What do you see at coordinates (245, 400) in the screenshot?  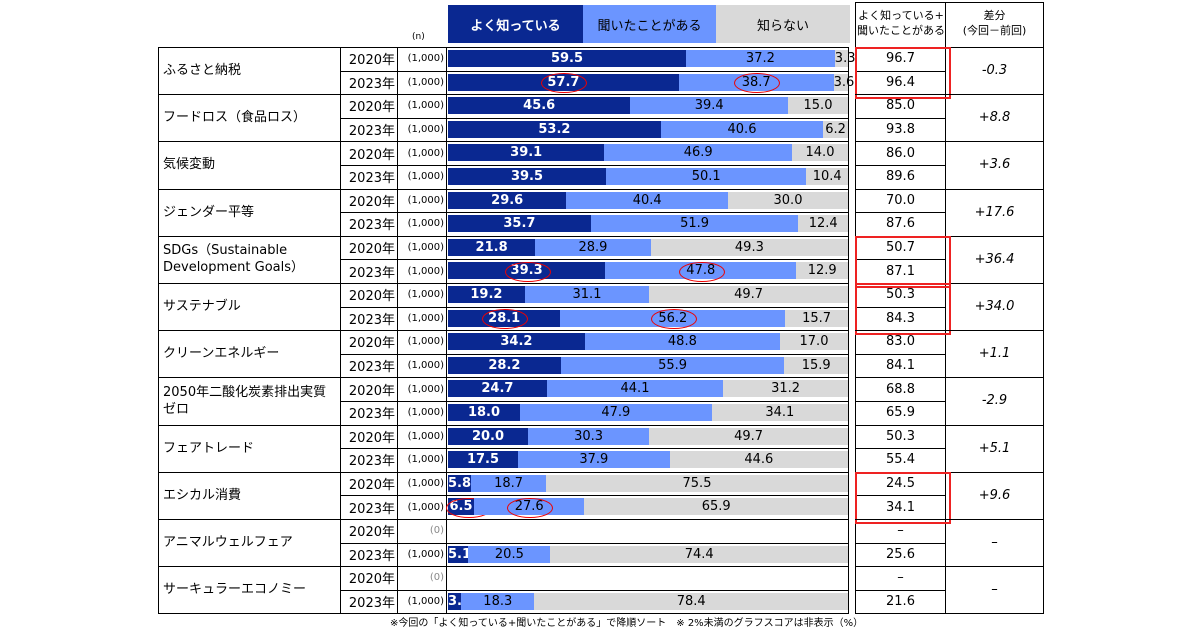 I see `item-label-7: 2050年二酸化炭素排出実質ゼロ` at bounding box center [245, 400].